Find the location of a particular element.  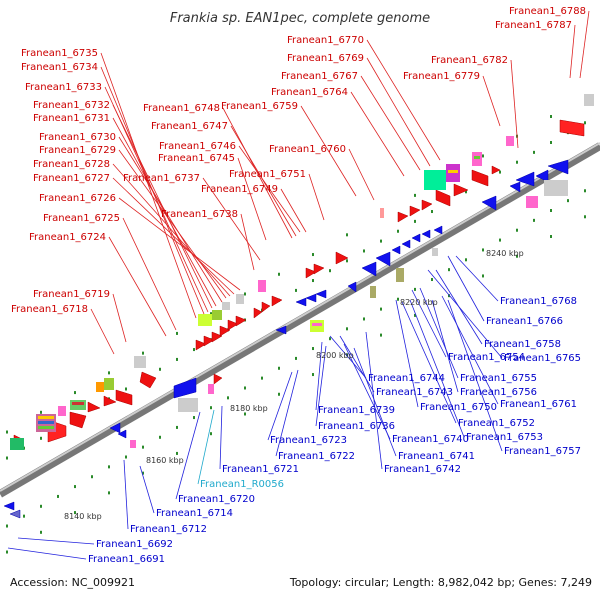

gene-label: Franean1_6730 is located at coordinates (77, 137).